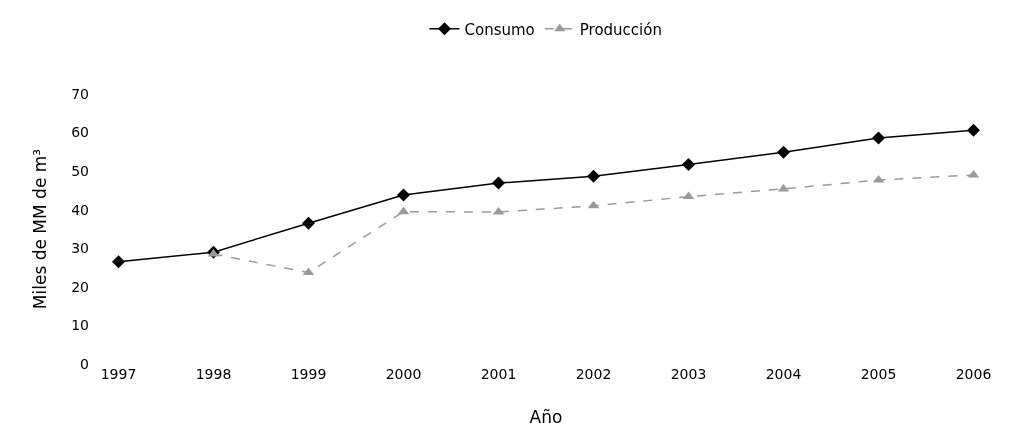 Image resolution: width=1032 pixels, height=444 pixels. I want to click on y-tick-label: 70, so click(80, 93).